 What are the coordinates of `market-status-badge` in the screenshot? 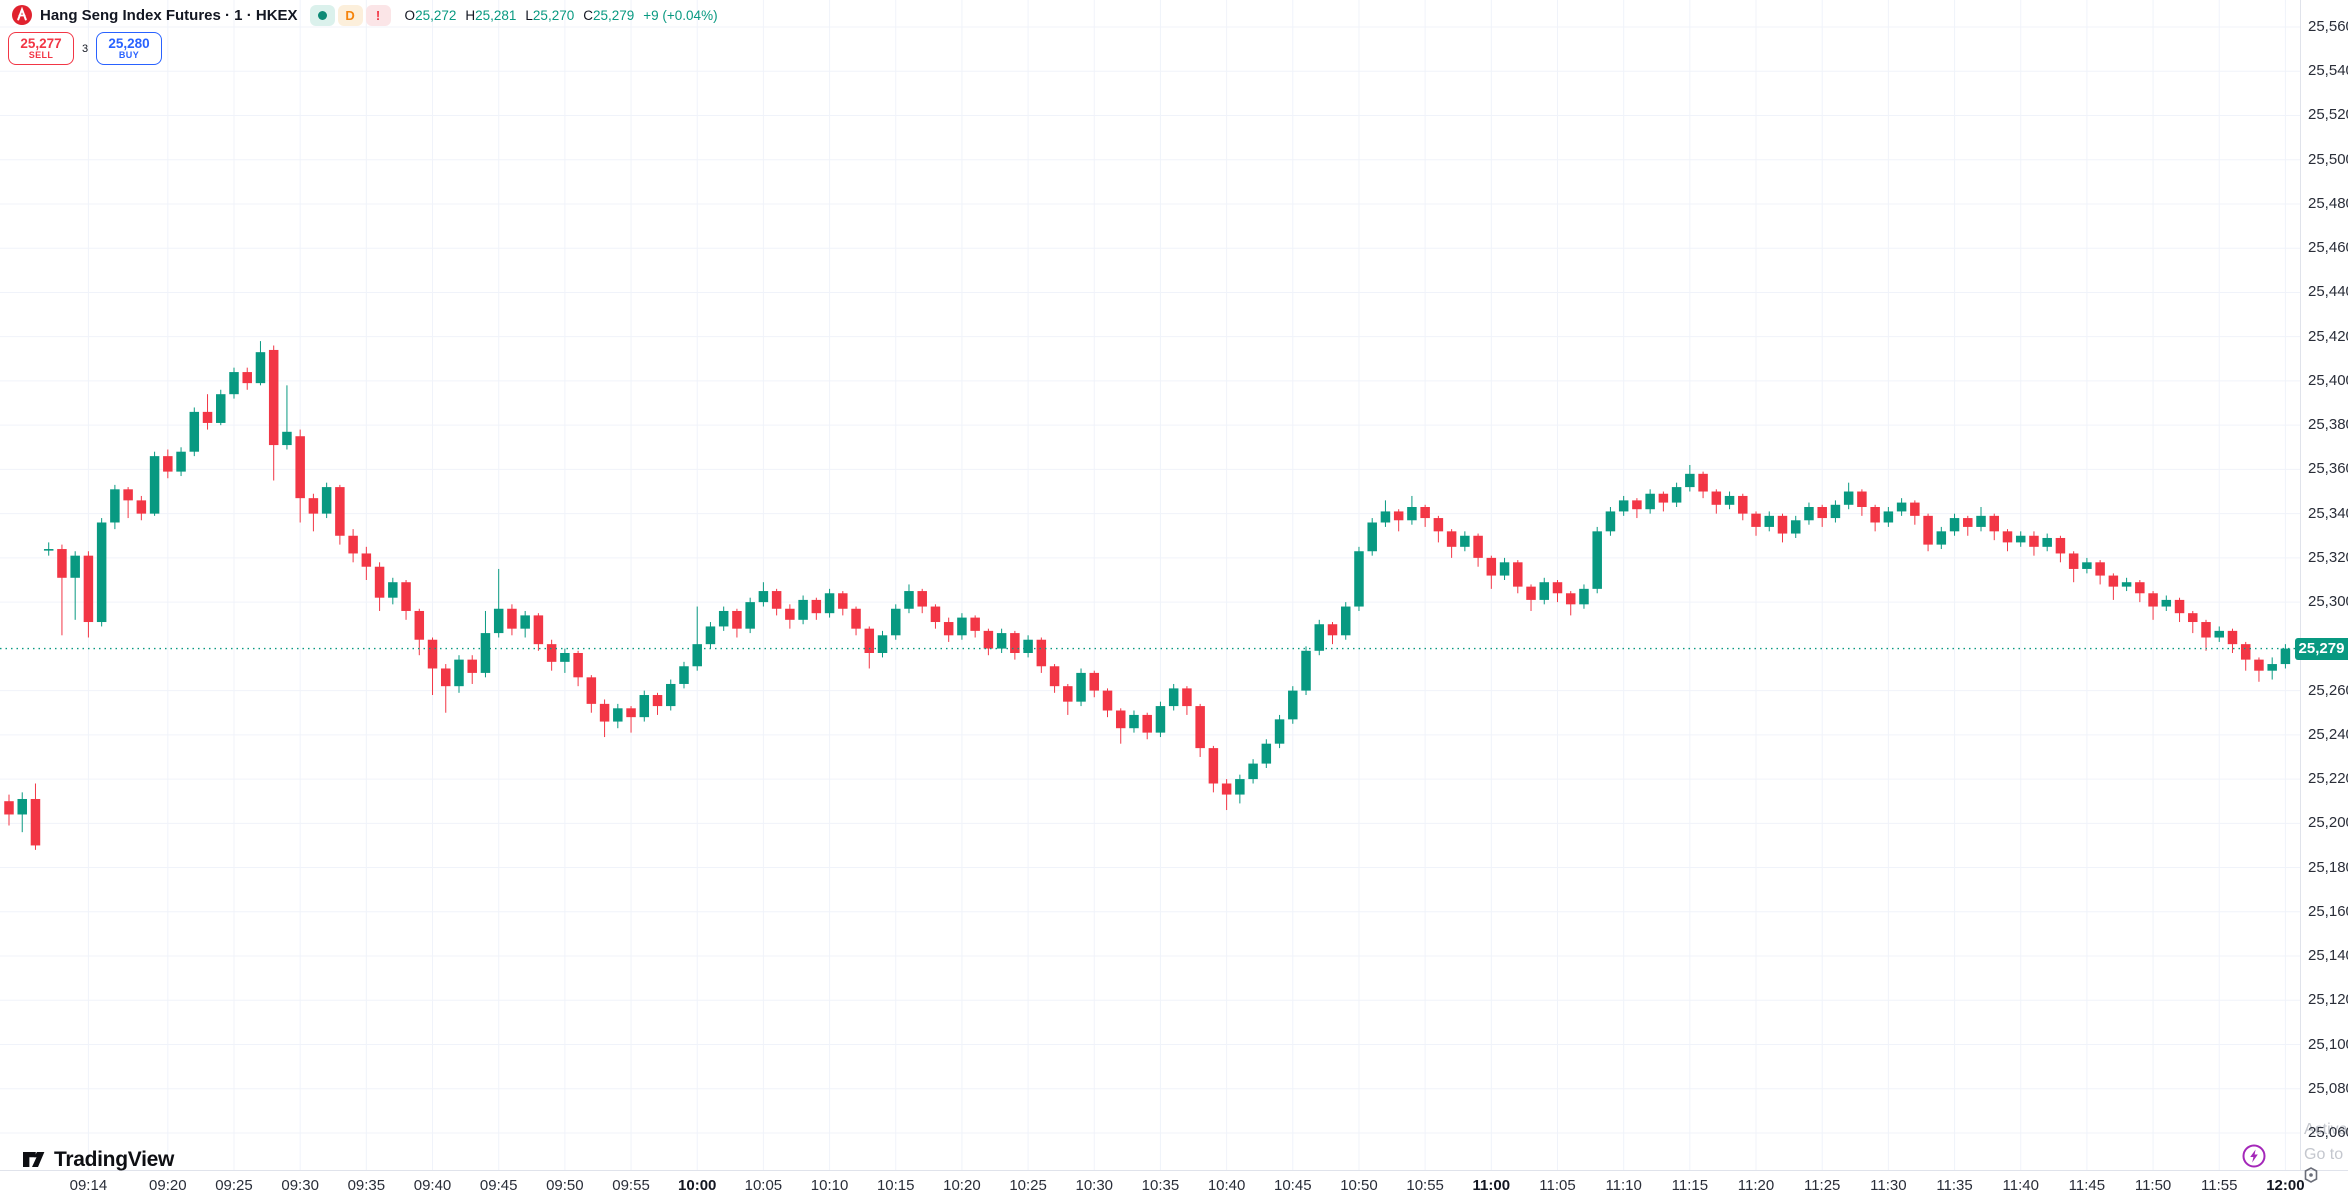 It's located at (322, 15).